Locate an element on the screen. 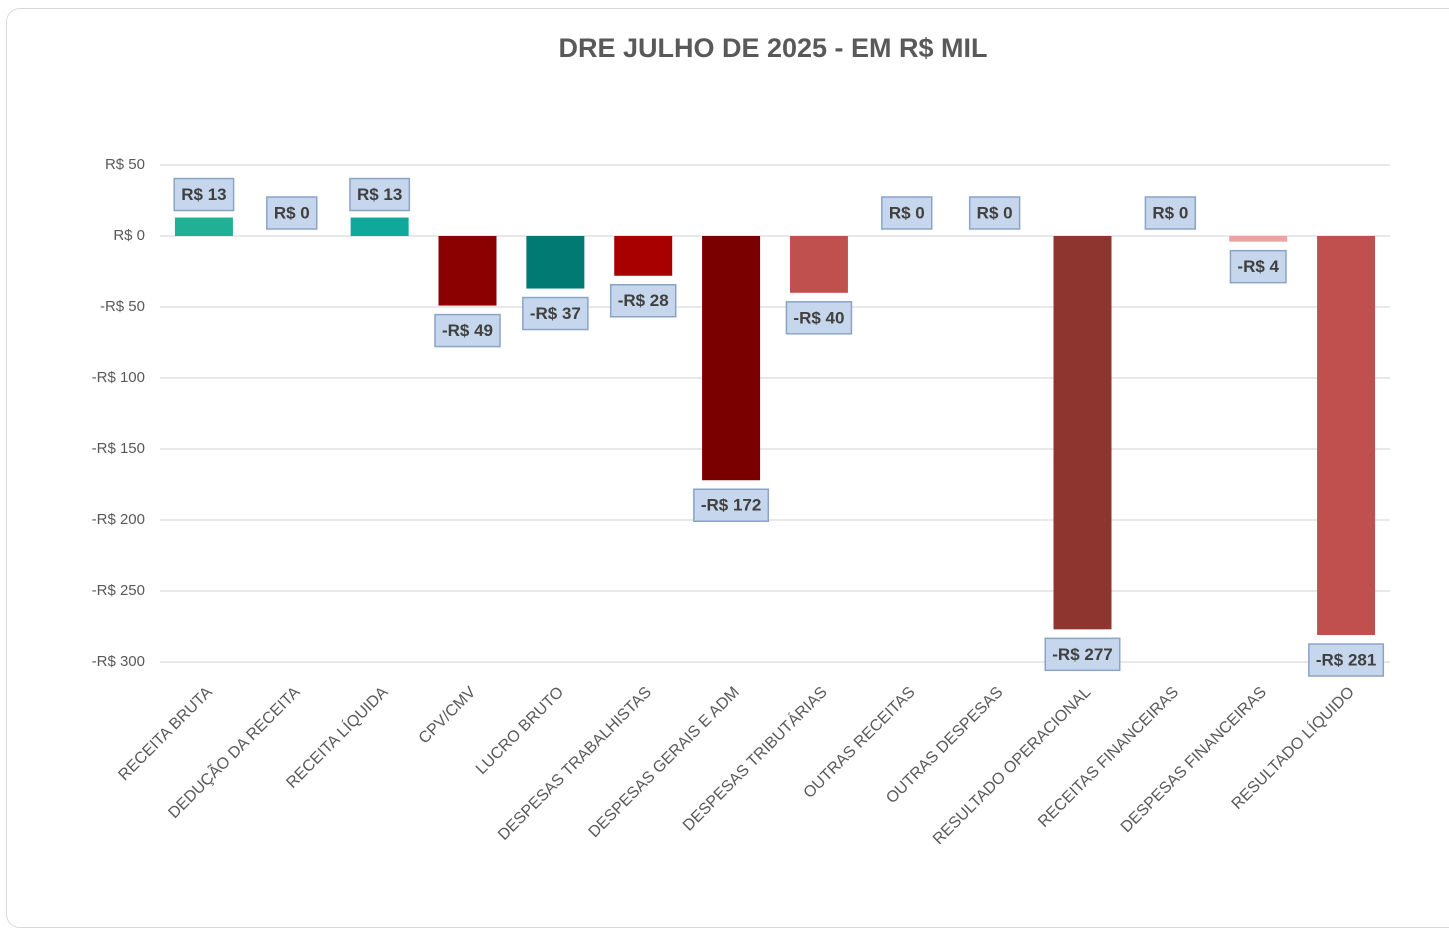 This screenshot has height=928, width=1449. value-label: -R$ 40 is located at coordinates (818, 317).